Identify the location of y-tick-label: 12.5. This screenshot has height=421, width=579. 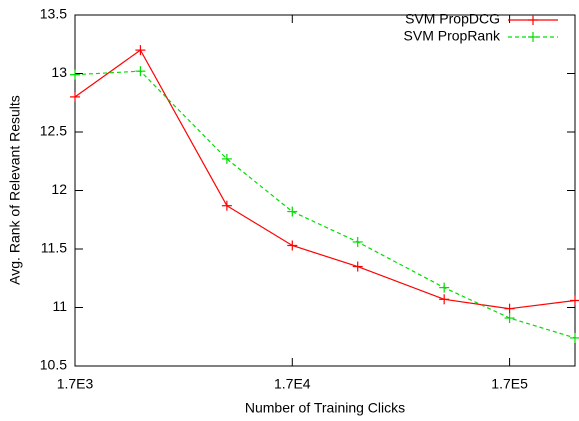
(53, 131).